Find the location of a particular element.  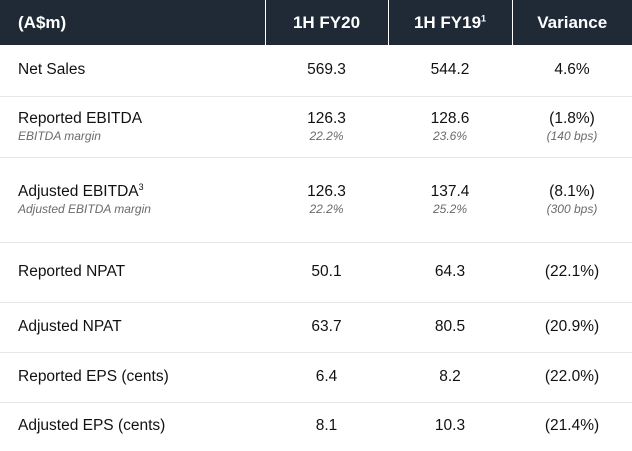

cell-variance-cell: (8.1%) (300 bps) is located at coordinates (572, 199).